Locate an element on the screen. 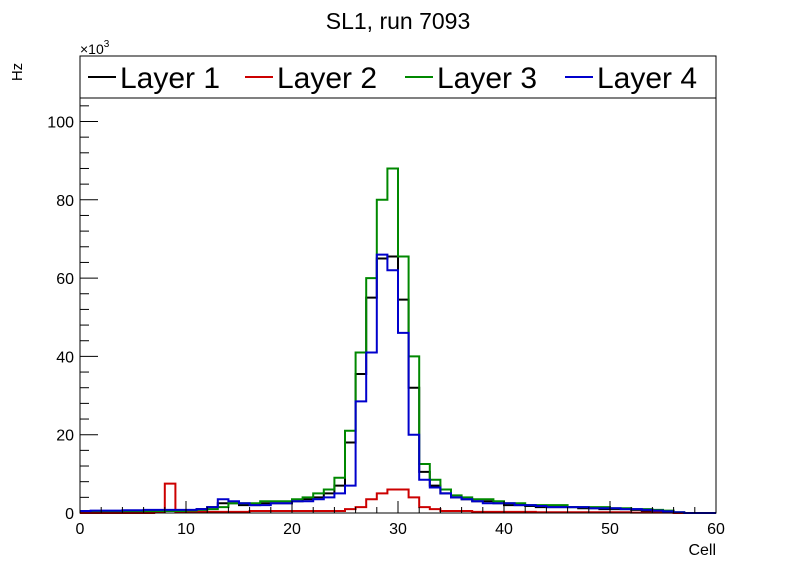  y-tick-label: 100 is located at coordinates (60, 122).